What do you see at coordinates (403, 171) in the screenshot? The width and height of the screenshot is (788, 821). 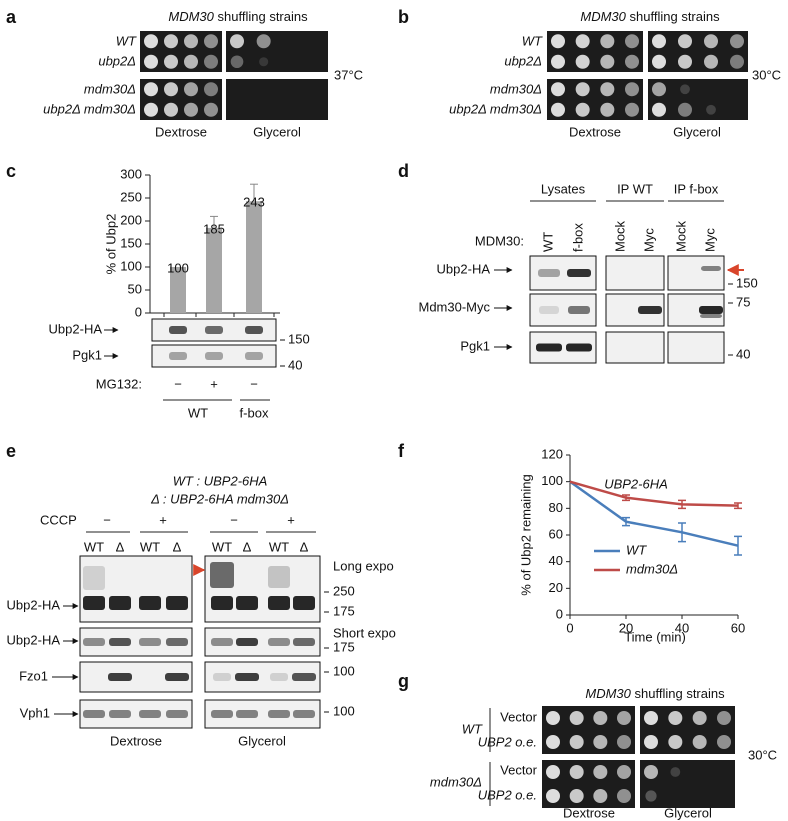 I see `panel-letter: d` at bounding box center [403, 171].